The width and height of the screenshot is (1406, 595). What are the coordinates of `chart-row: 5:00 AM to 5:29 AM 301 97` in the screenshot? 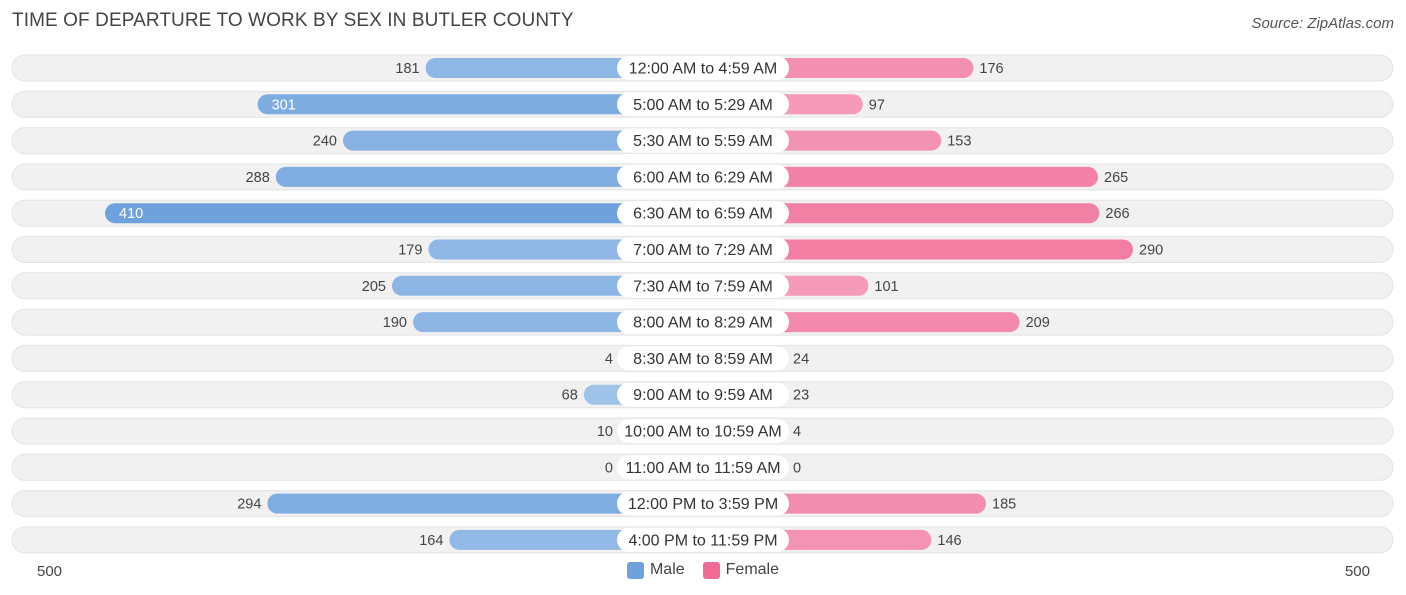 It's located at (702, 104).